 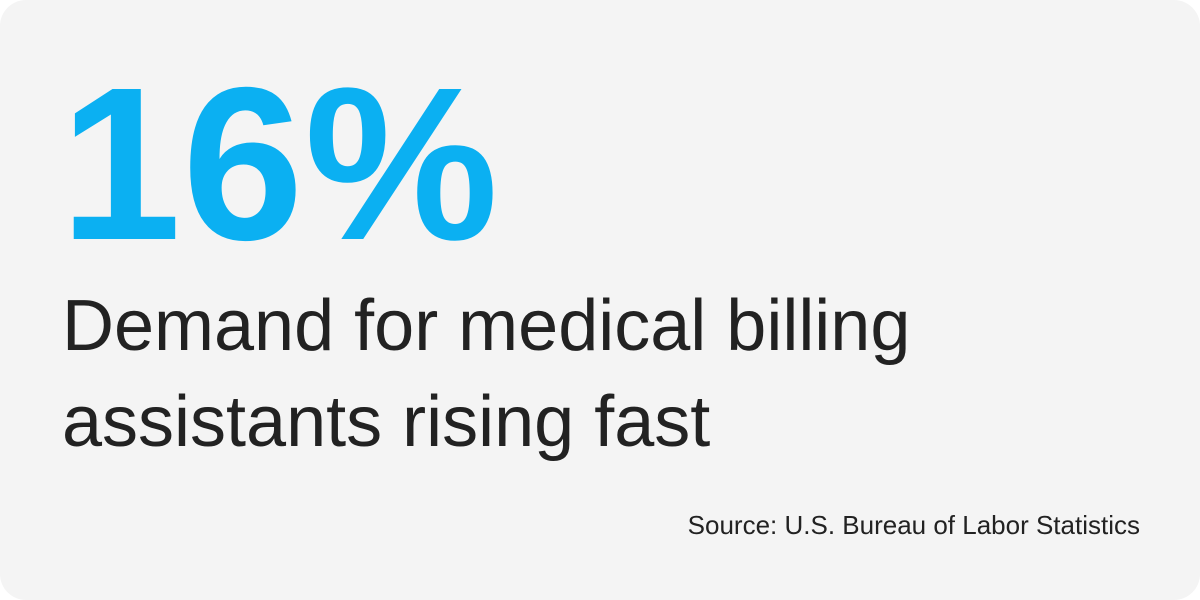 What do you see at coordinates (913, 525) in the screenshot?
I see `stat-source: Source: U.S. Bureau of Labor Statistics` at bounding box center [913, 525].